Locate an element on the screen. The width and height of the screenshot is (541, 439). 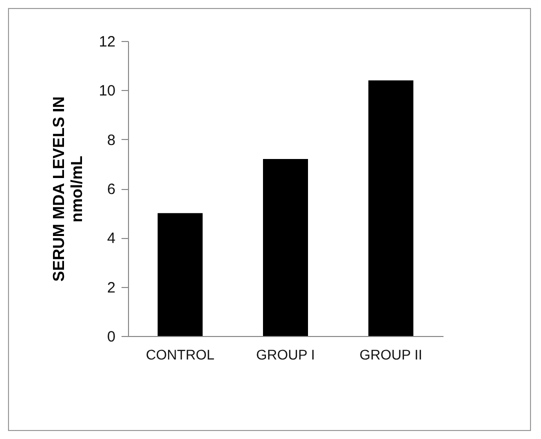
y-tick-label: 12 is located at coordinates (107, 42).